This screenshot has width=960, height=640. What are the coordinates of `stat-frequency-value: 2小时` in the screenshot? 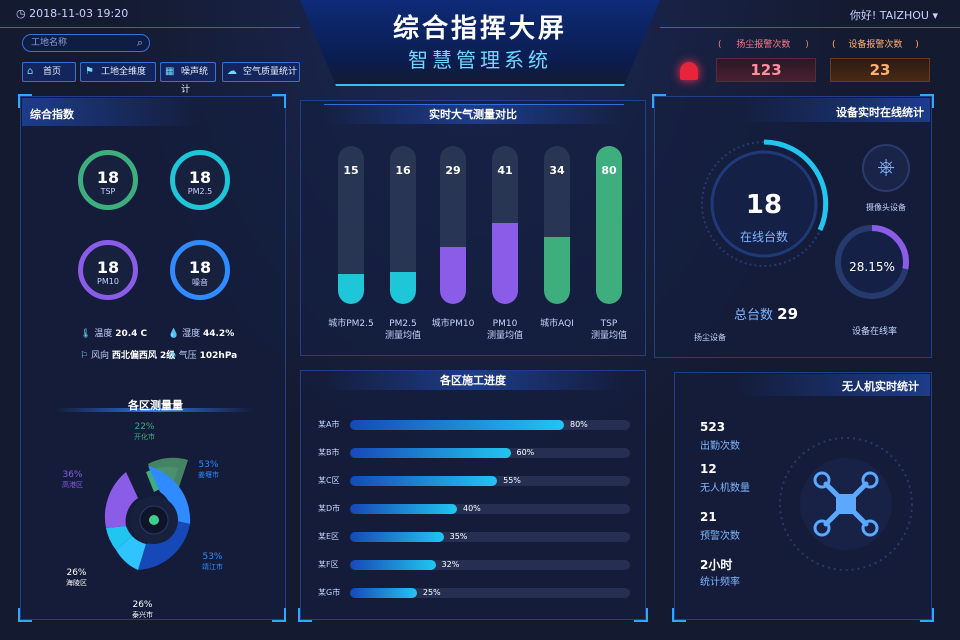 It's located at (716, 565).